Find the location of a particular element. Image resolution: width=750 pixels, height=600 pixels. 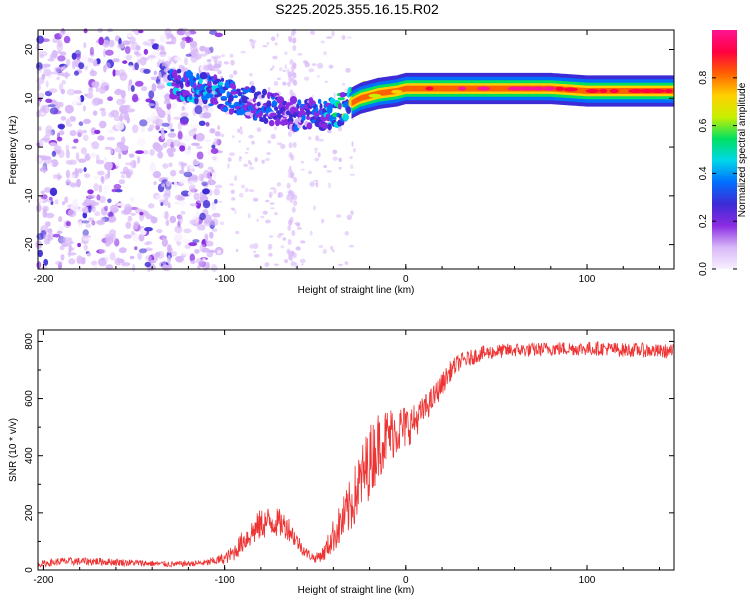

y-tick-label: 0 is located at coordinates (29, 570).